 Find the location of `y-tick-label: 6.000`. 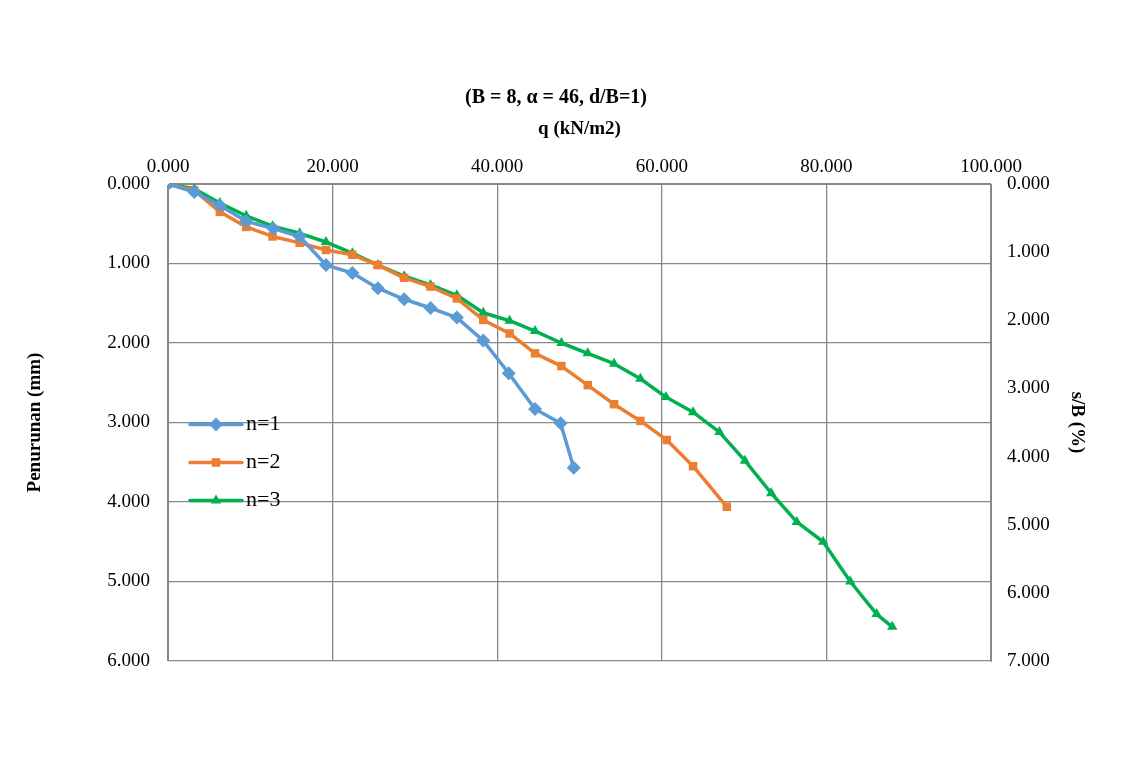

y-tick-label: 6.000 is located at coordinates (128, 659).